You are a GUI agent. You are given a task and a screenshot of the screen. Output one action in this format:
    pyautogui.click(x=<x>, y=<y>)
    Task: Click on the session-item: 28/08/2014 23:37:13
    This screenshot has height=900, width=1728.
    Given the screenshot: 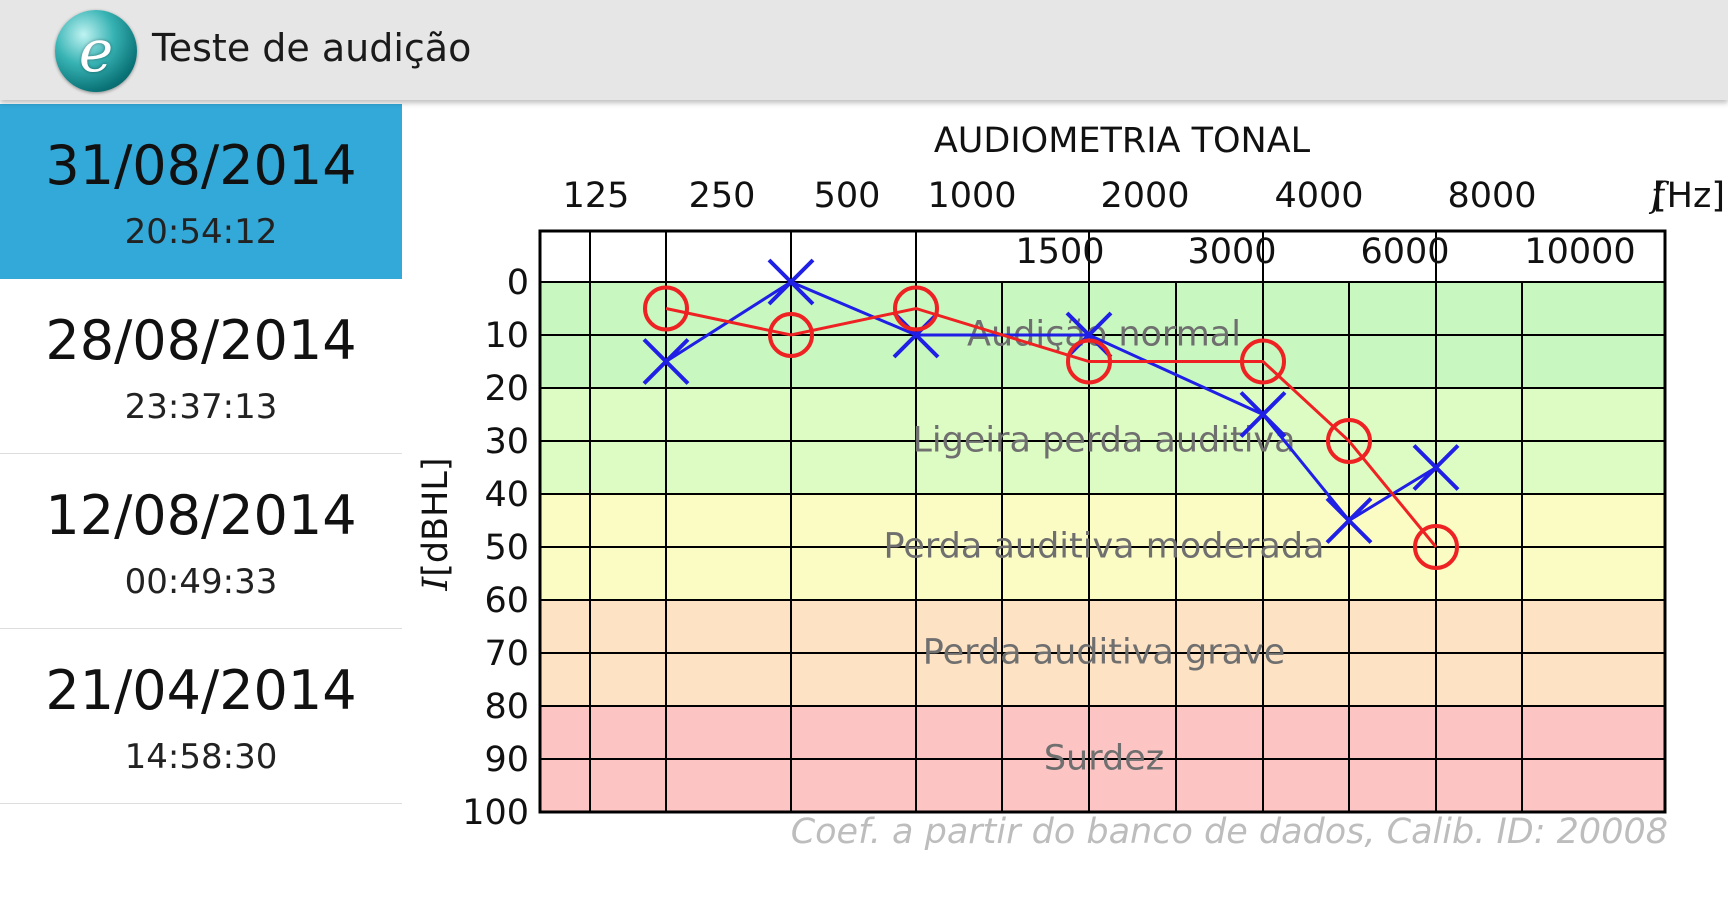 What is the action you would take?
    pyautogui.click(x=201, y=366)
    